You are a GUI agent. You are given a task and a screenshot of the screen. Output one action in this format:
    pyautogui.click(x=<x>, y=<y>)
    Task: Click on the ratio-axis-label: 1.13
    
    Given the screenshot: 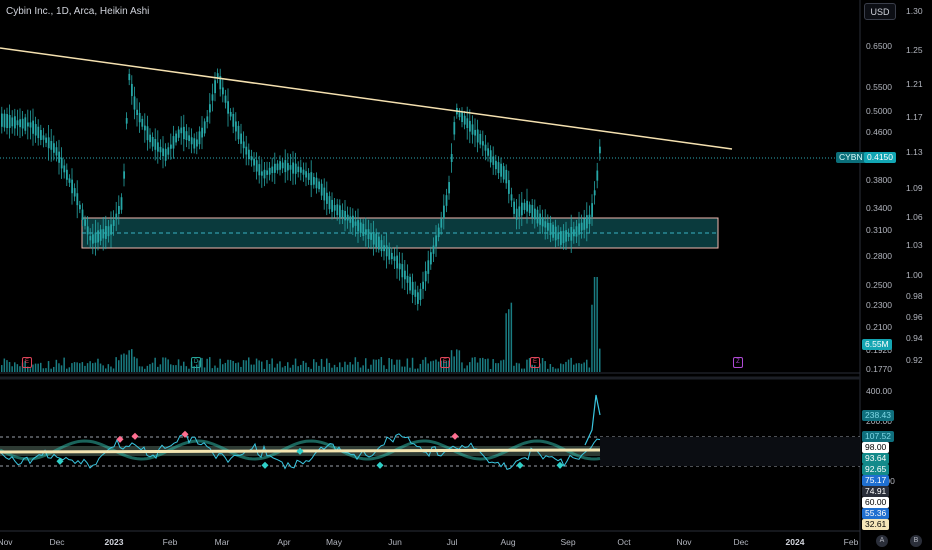 What is the action you would take?
    pyautogui.click(x=914, y=152)
    